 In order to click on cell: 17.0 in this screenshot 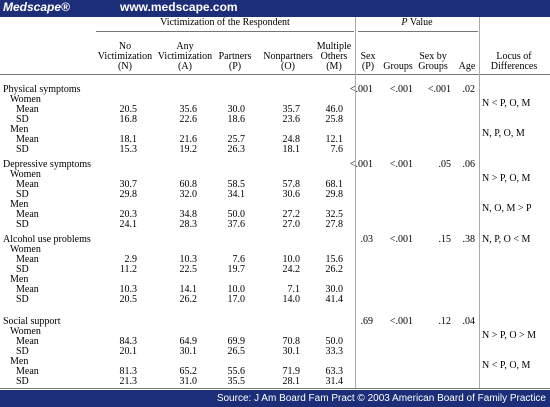, I will do `click(236, 299)`.